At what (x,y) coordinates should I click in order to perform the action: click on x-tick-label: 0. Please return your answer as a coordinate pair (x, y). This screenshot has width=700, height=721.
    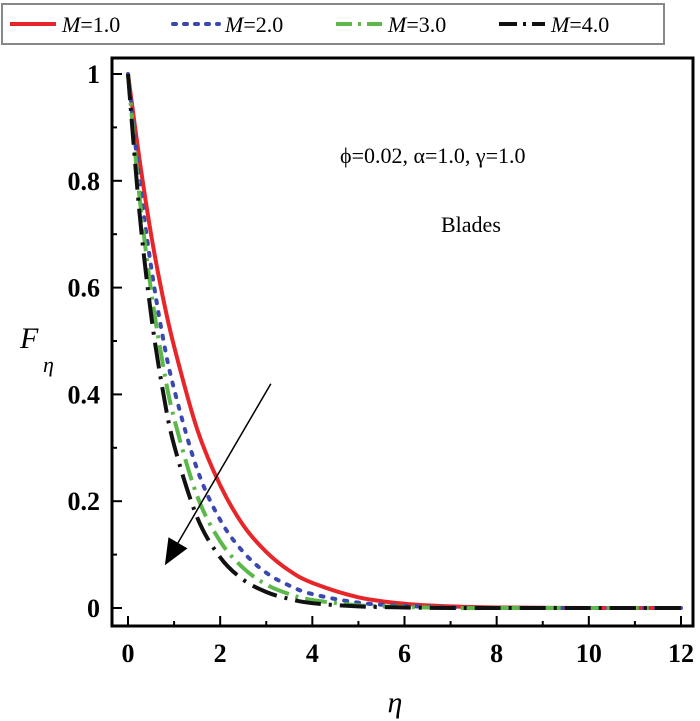
    Looking at the image, I should click on (128, 653).